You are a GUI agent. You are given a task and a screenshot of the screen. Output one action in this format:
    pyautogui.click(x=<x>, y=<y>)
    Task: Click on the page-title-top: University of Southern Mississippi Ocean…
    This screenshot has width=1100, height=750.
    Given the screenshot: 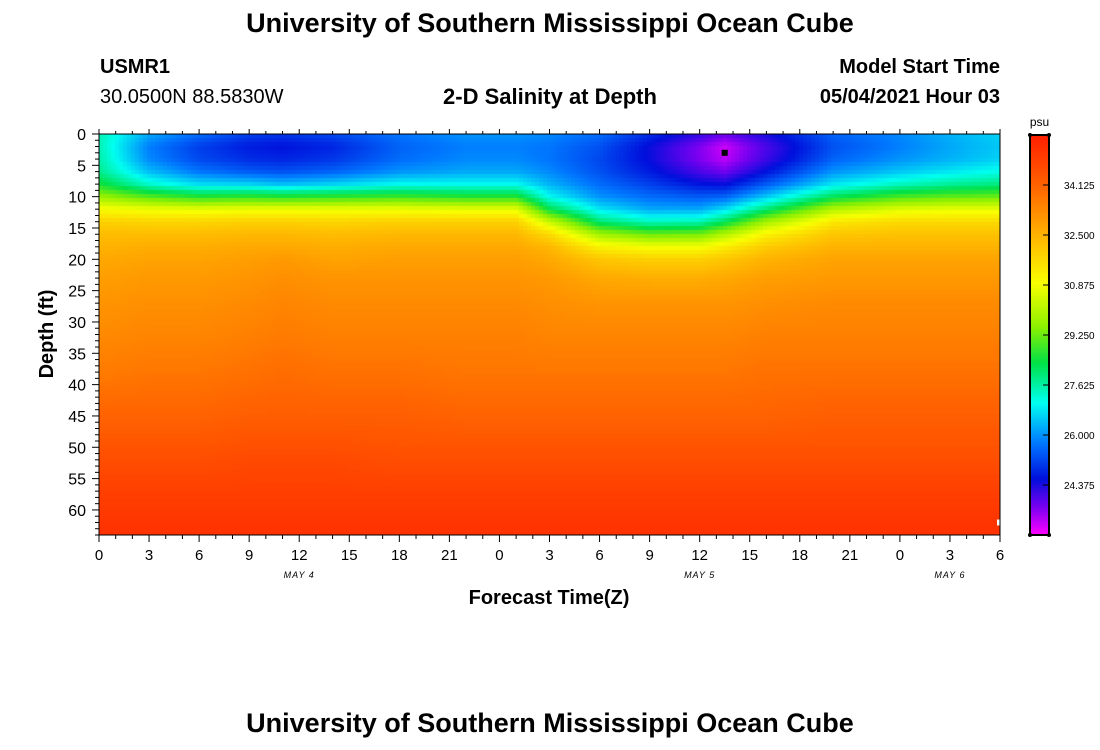 What is the action you would take?
    pyautogui.click(x=550, y=23)
    